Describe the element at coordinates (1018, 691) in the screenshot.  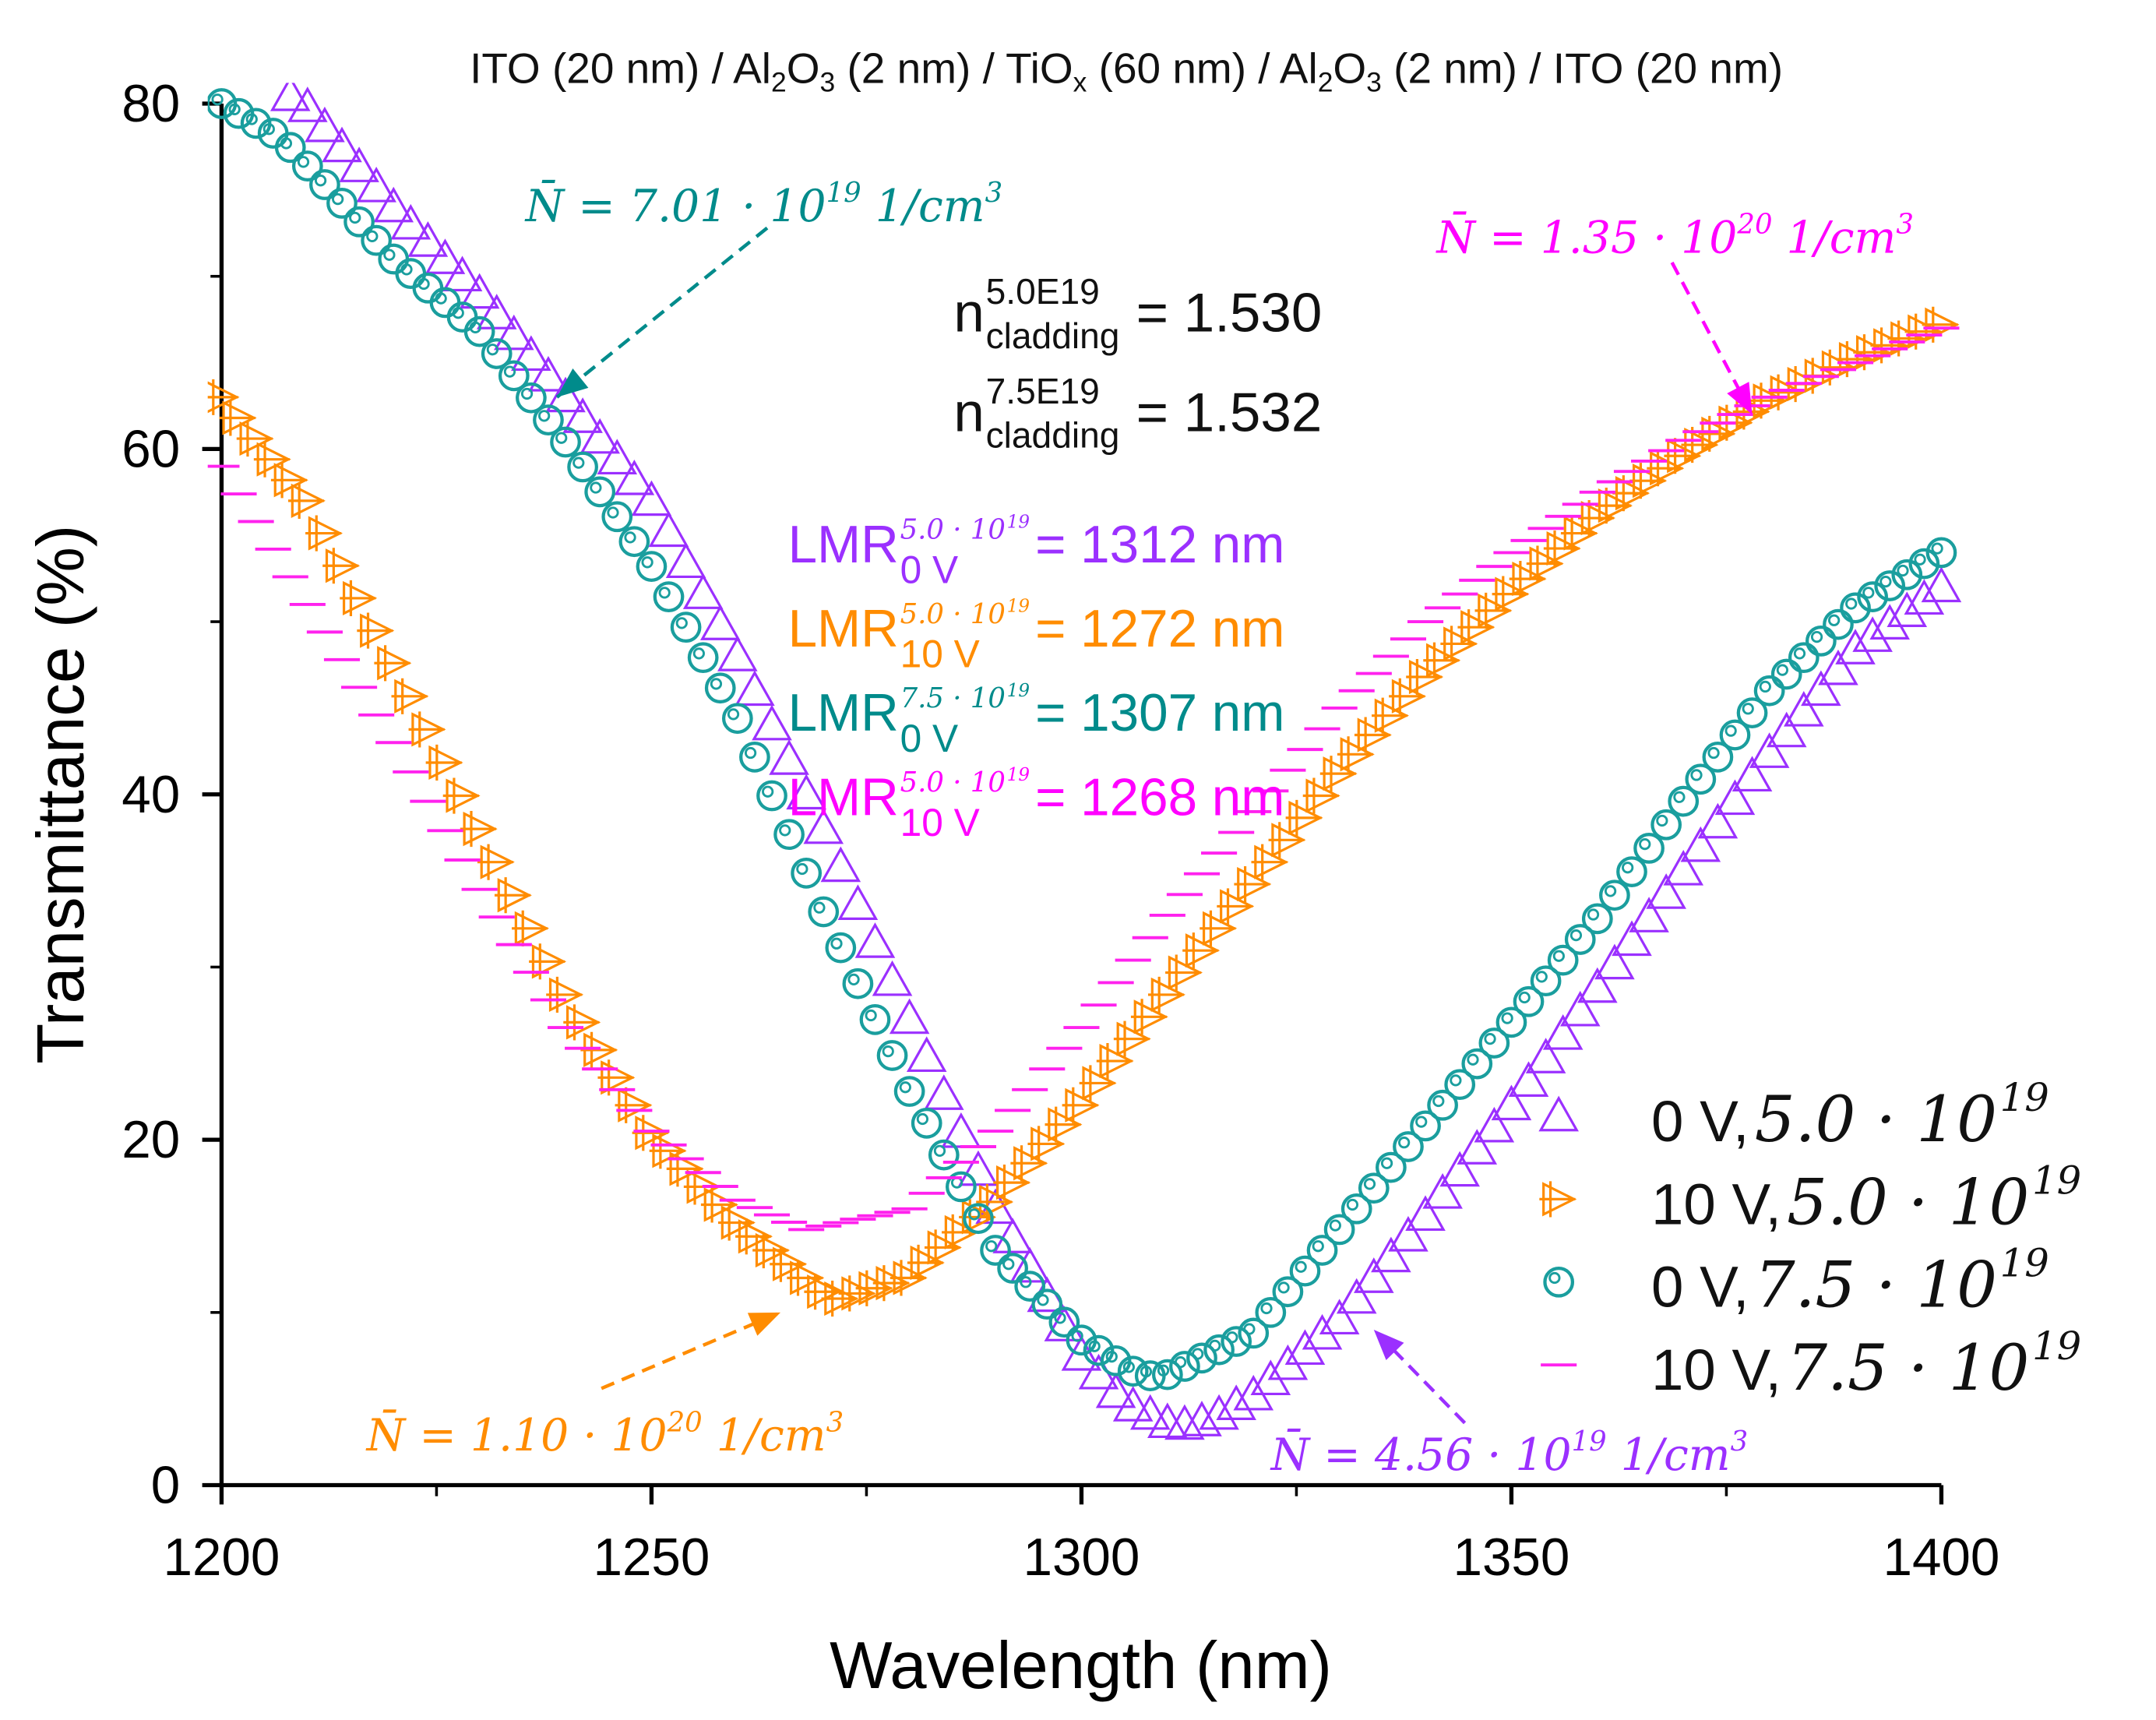
I see `lmr-sup-exp: 19` at that location.